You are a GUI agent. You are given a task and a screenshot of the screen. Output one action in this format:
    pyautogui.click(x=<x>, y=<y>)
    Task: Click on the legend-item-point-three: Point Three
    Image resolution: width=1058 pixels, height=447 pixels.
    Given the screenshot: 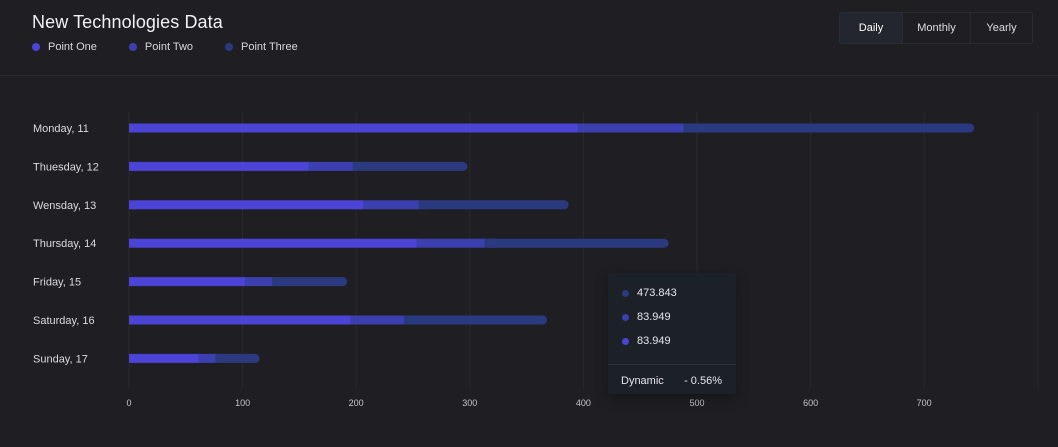 What is the action you would take?
    pyautogui.click(x=261, y=47)
    